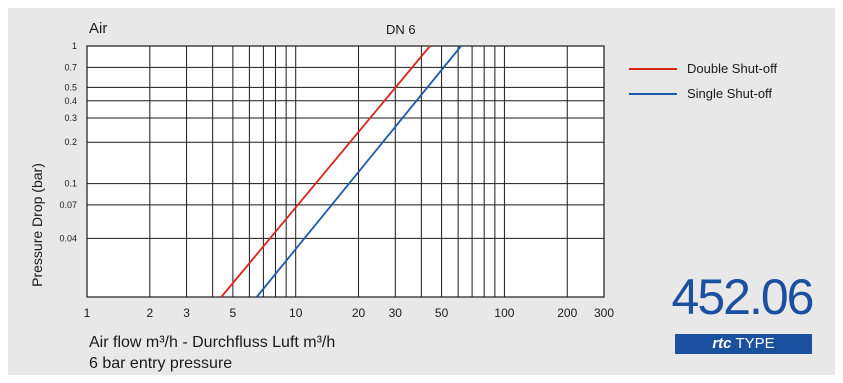 Image resolution: width=843 pixels, height=383 pixels. What do you see at coordinates (296, 313) in the screenshot?
I see `x-tick-label: 10` at bounding box center [296, 313].